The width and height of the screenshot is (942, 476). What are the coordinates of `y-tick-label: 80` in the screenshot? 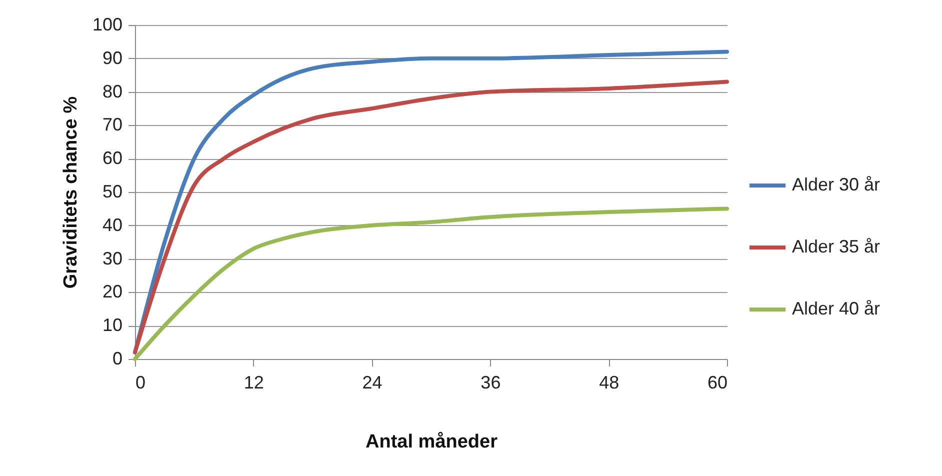 It's located at (112, 91).